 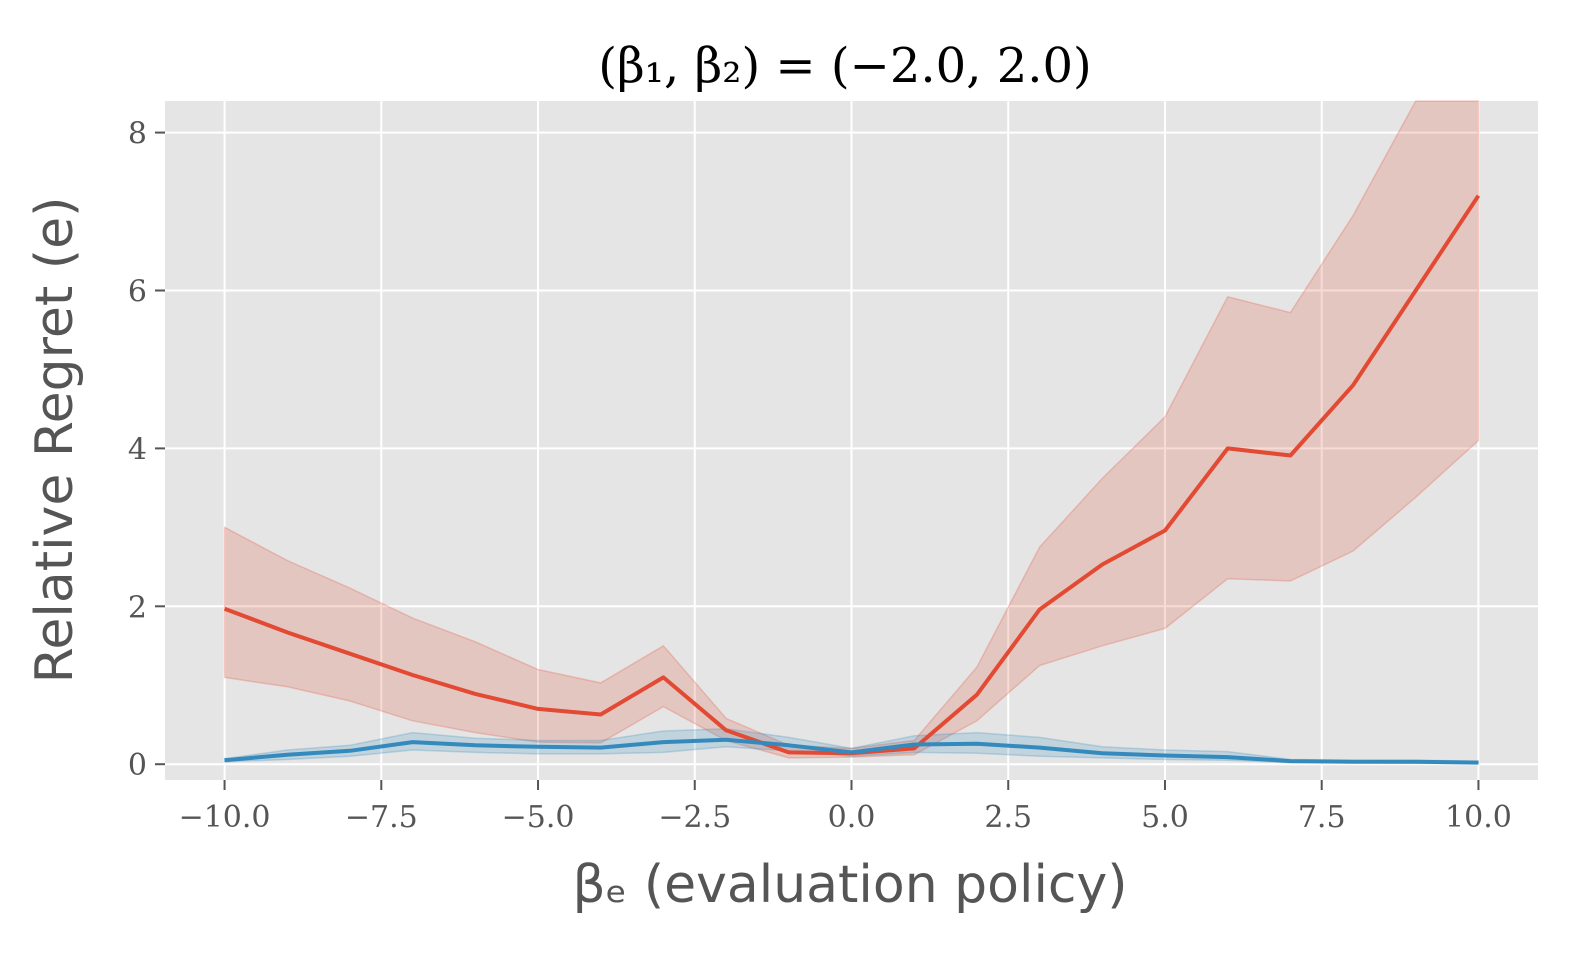 What do you see at coordinates (694, 817) in the screenshot?
I see `x-tick-label: −2.5` at bounding box center [694, 817].